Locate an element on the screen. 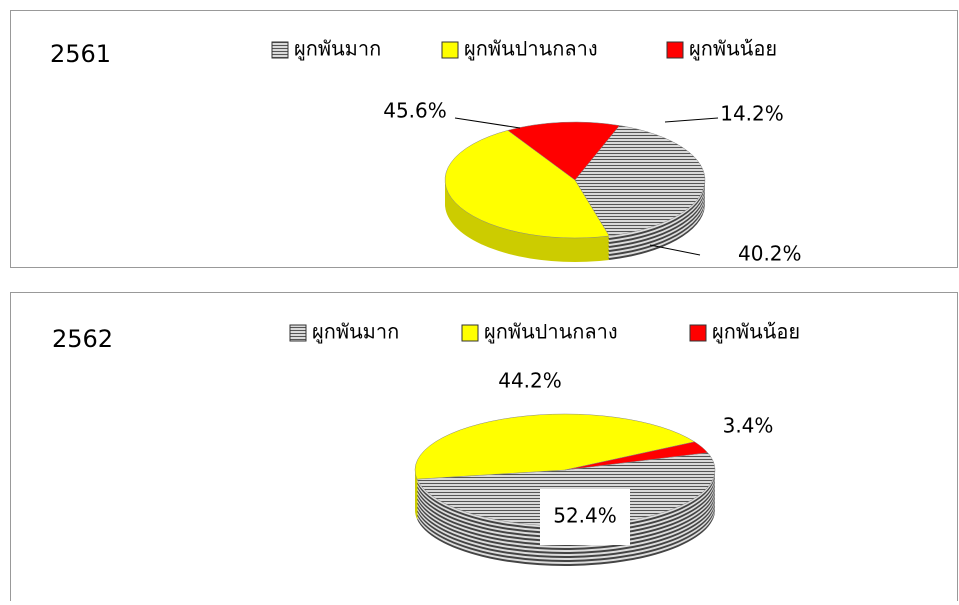  data-label: 14.2% is located at coordinates (752, 114).